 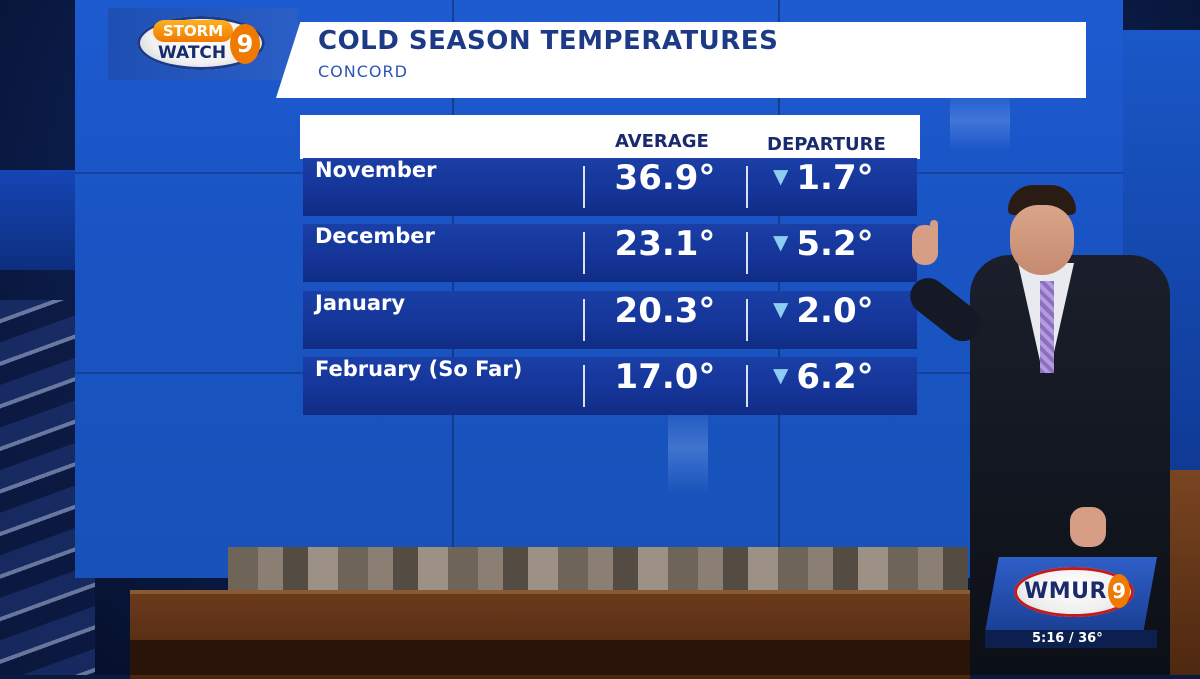 I want to click on departure-value: 1.7°, so click(x=835, y=178).